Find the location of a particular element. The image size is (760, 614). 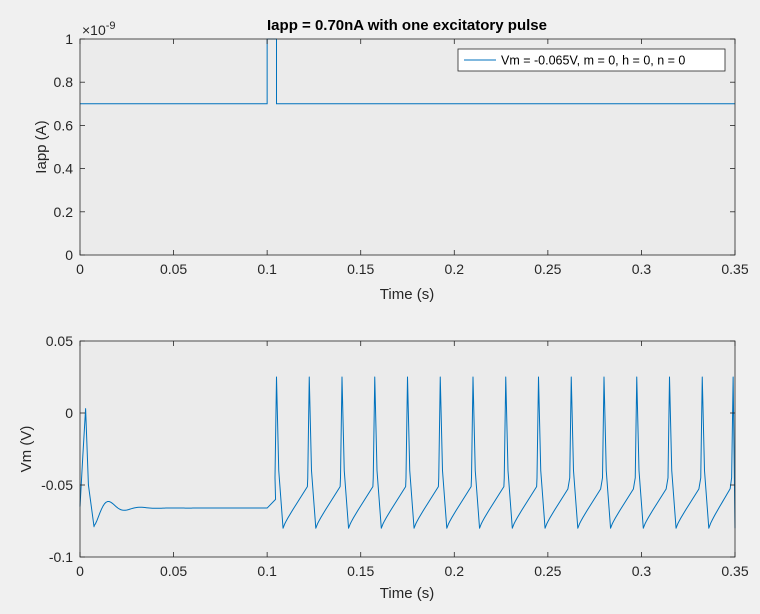

top-x-tick-label: 0.25 is located at coordinates (547, 269).